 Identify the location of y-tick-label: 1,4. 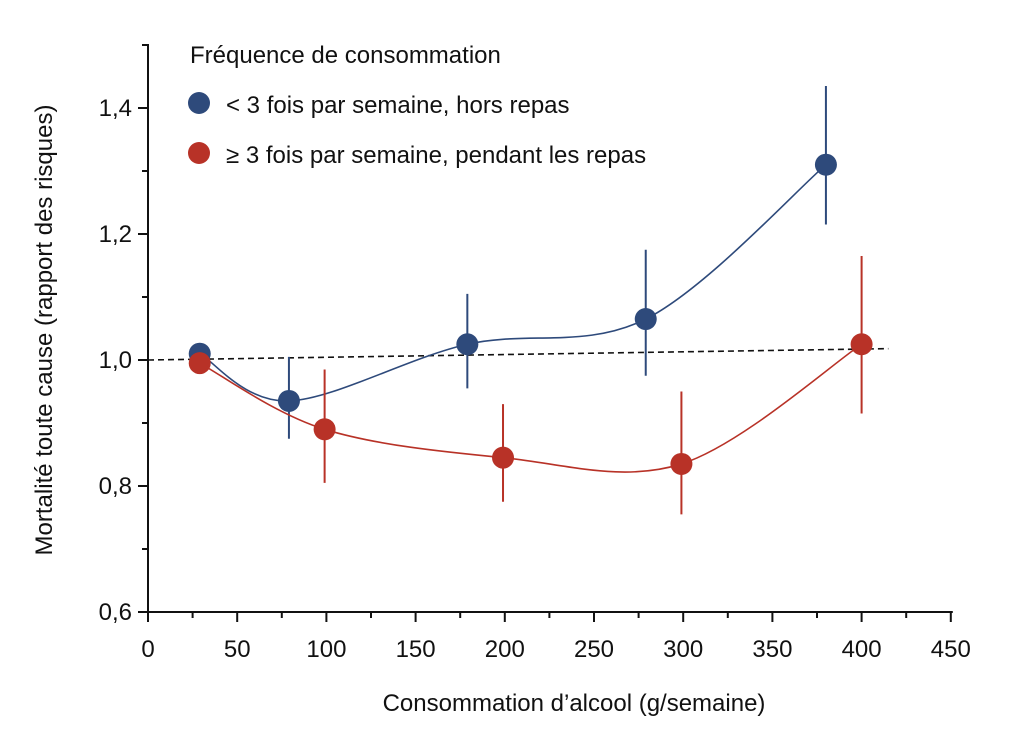
(115, 108).